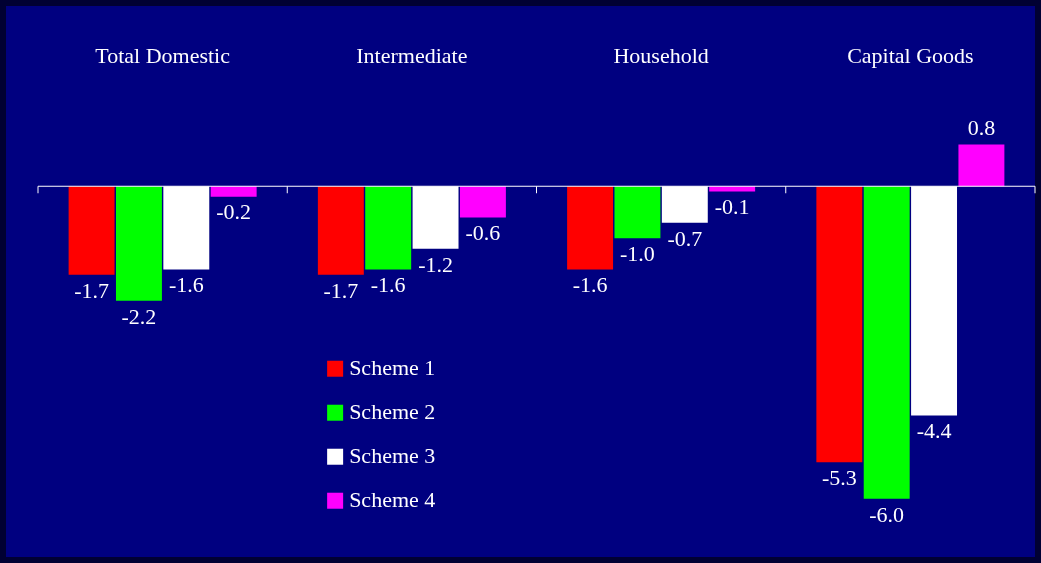 This screenshot has width=1041, height=563. I want to click on data-label: -0.6, so click(483, 233).